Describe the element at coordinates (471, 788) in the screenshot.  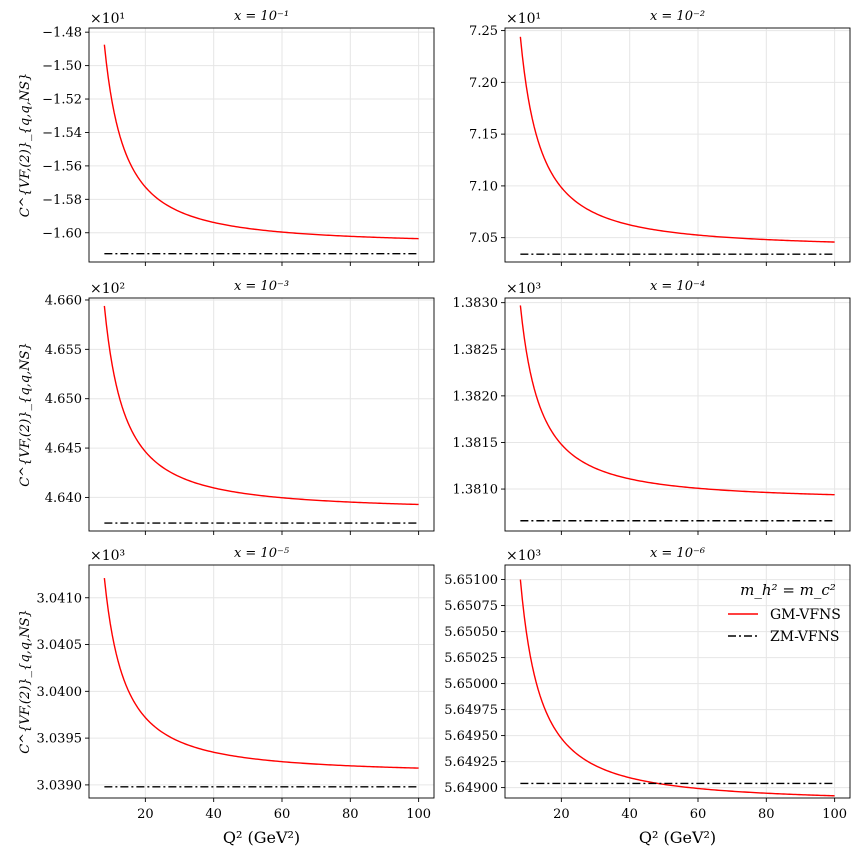
I see `y-tick-label-0: 5.64900` at that location.